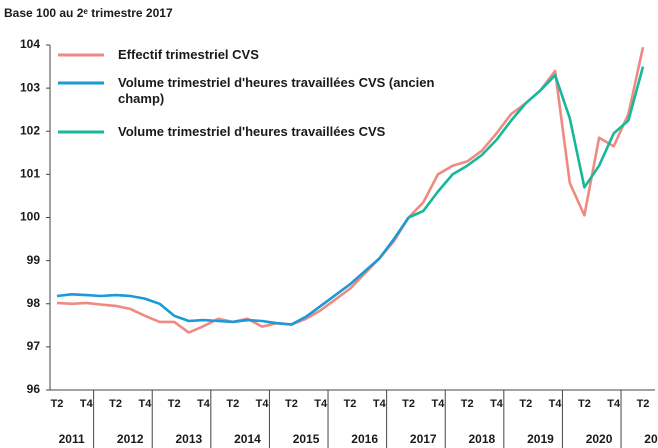 This screenshot has height=448, width=658. What do you see at coordinates (30, 130) in the screenshot?
I see `y-tick-label: 102` at bounding box center [30, 130].